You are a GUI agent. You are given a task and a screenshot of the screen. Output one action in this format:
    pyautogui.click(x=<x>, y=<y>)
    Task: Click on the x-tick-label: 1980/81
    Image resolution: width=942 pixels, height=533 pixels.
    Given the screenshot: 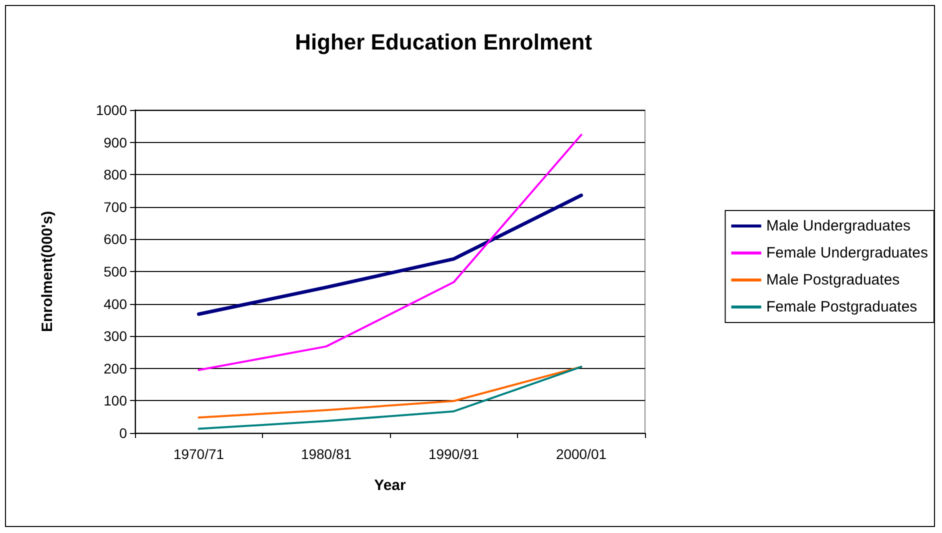 What is the action you would take?
    pyautogui.click(x=326, y=454)
    